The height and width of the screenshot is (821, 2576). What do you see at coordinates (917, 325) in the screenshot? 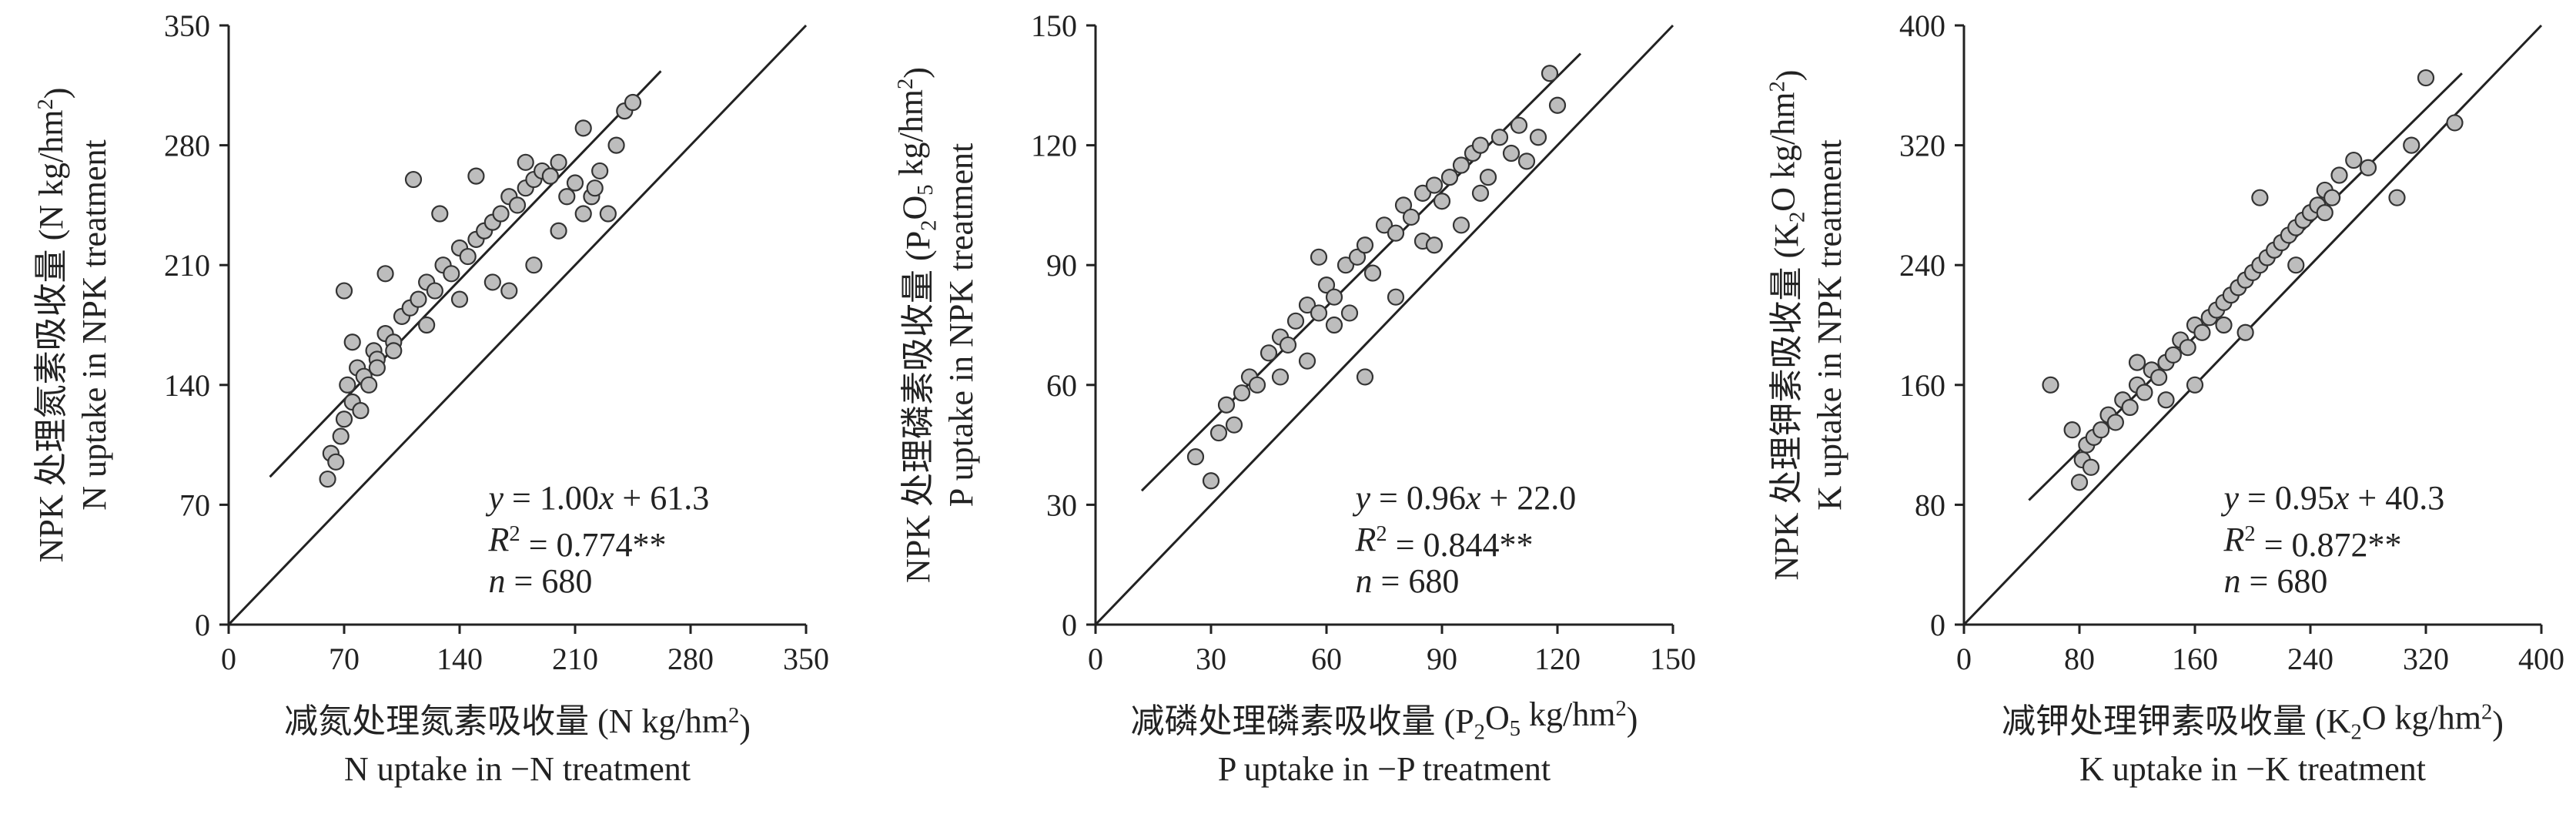
I see `y-axis-title-line-1: NPK 处理磷素吸收量 (P2​O5​ kg/hm2​)` at bounding box center [917, 325].